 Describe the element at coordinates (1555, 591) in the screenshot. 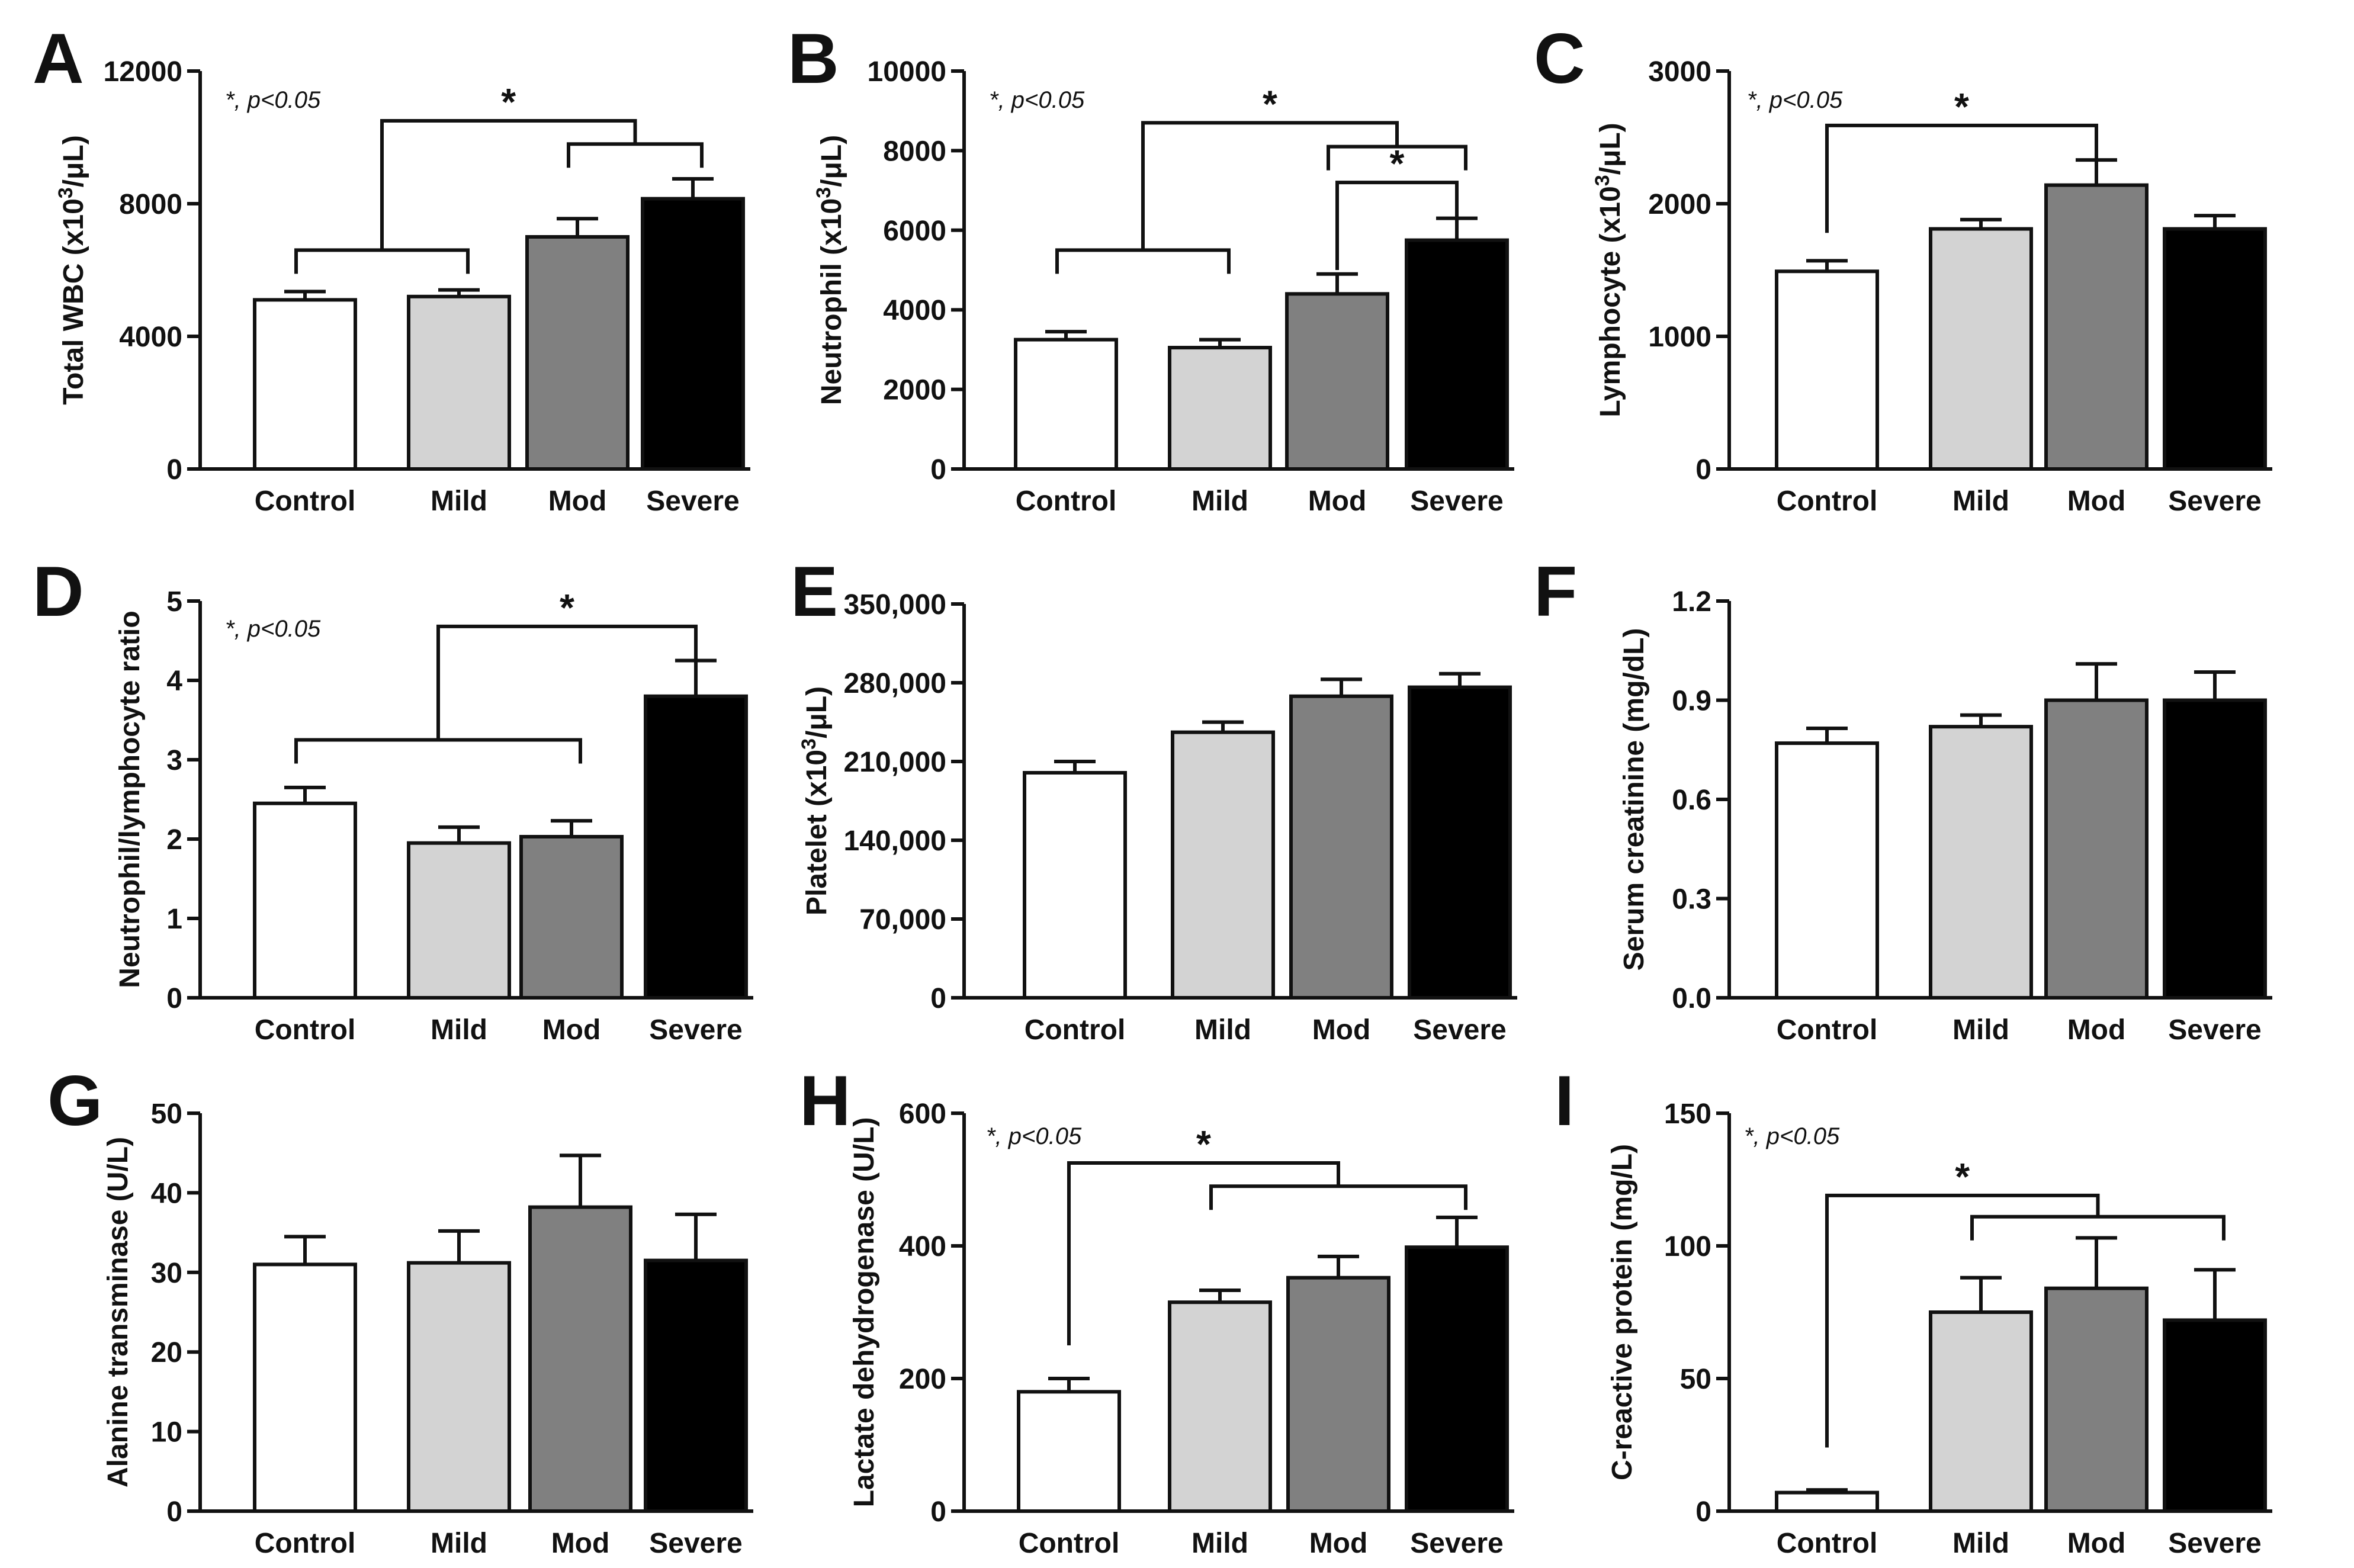

I see `panel-letter: F` at that location.